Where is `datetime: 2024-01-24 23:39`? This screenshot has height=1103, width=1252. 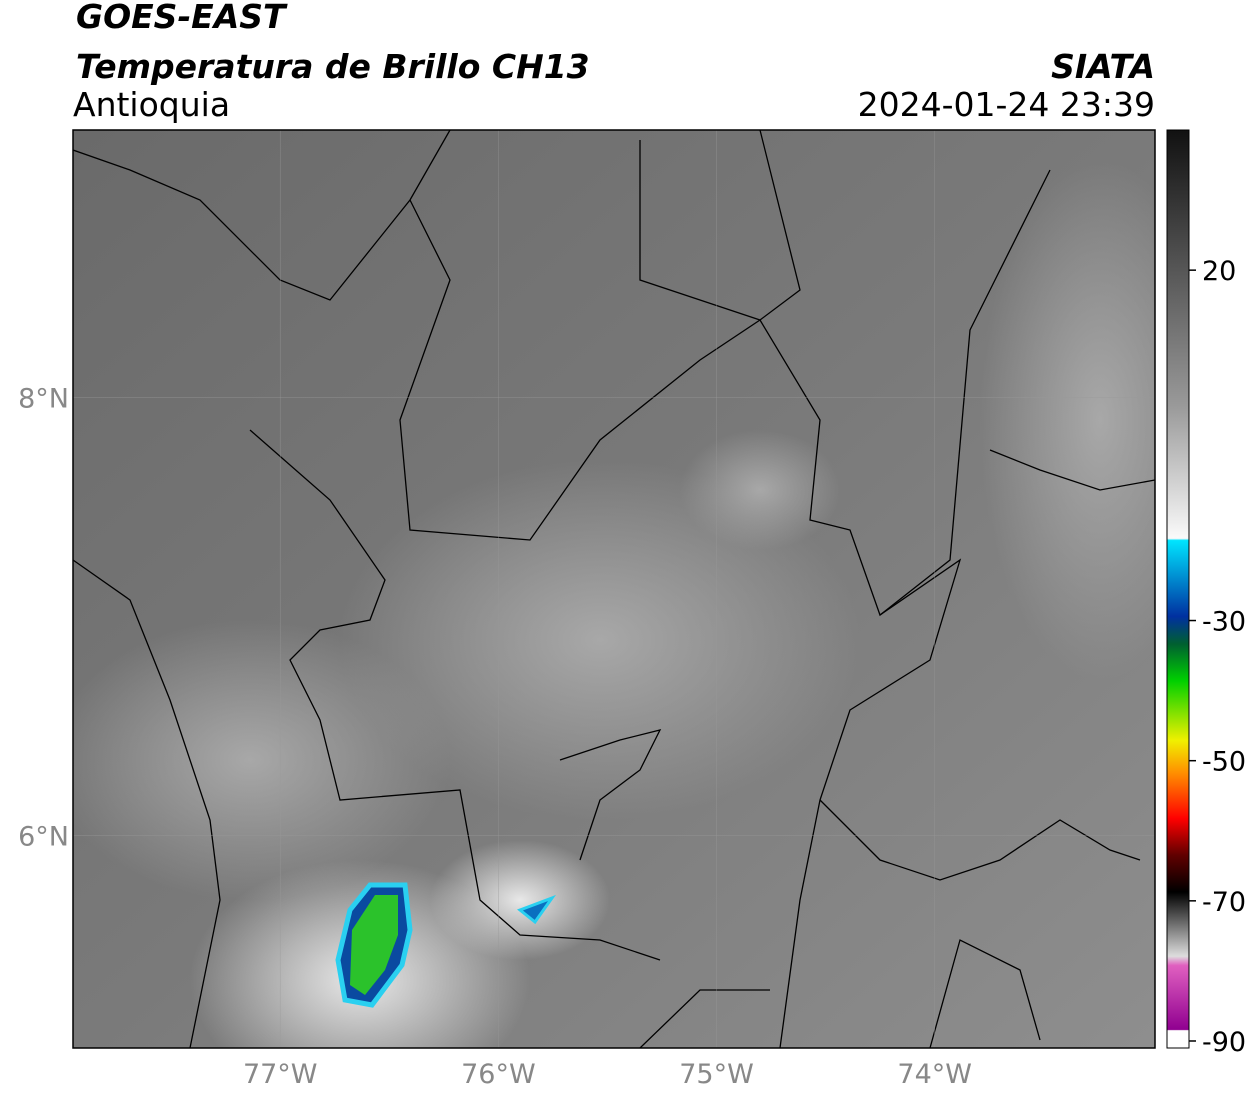 datetime: 2024-01-24 23:39 is located at coordinates (1006, 104).